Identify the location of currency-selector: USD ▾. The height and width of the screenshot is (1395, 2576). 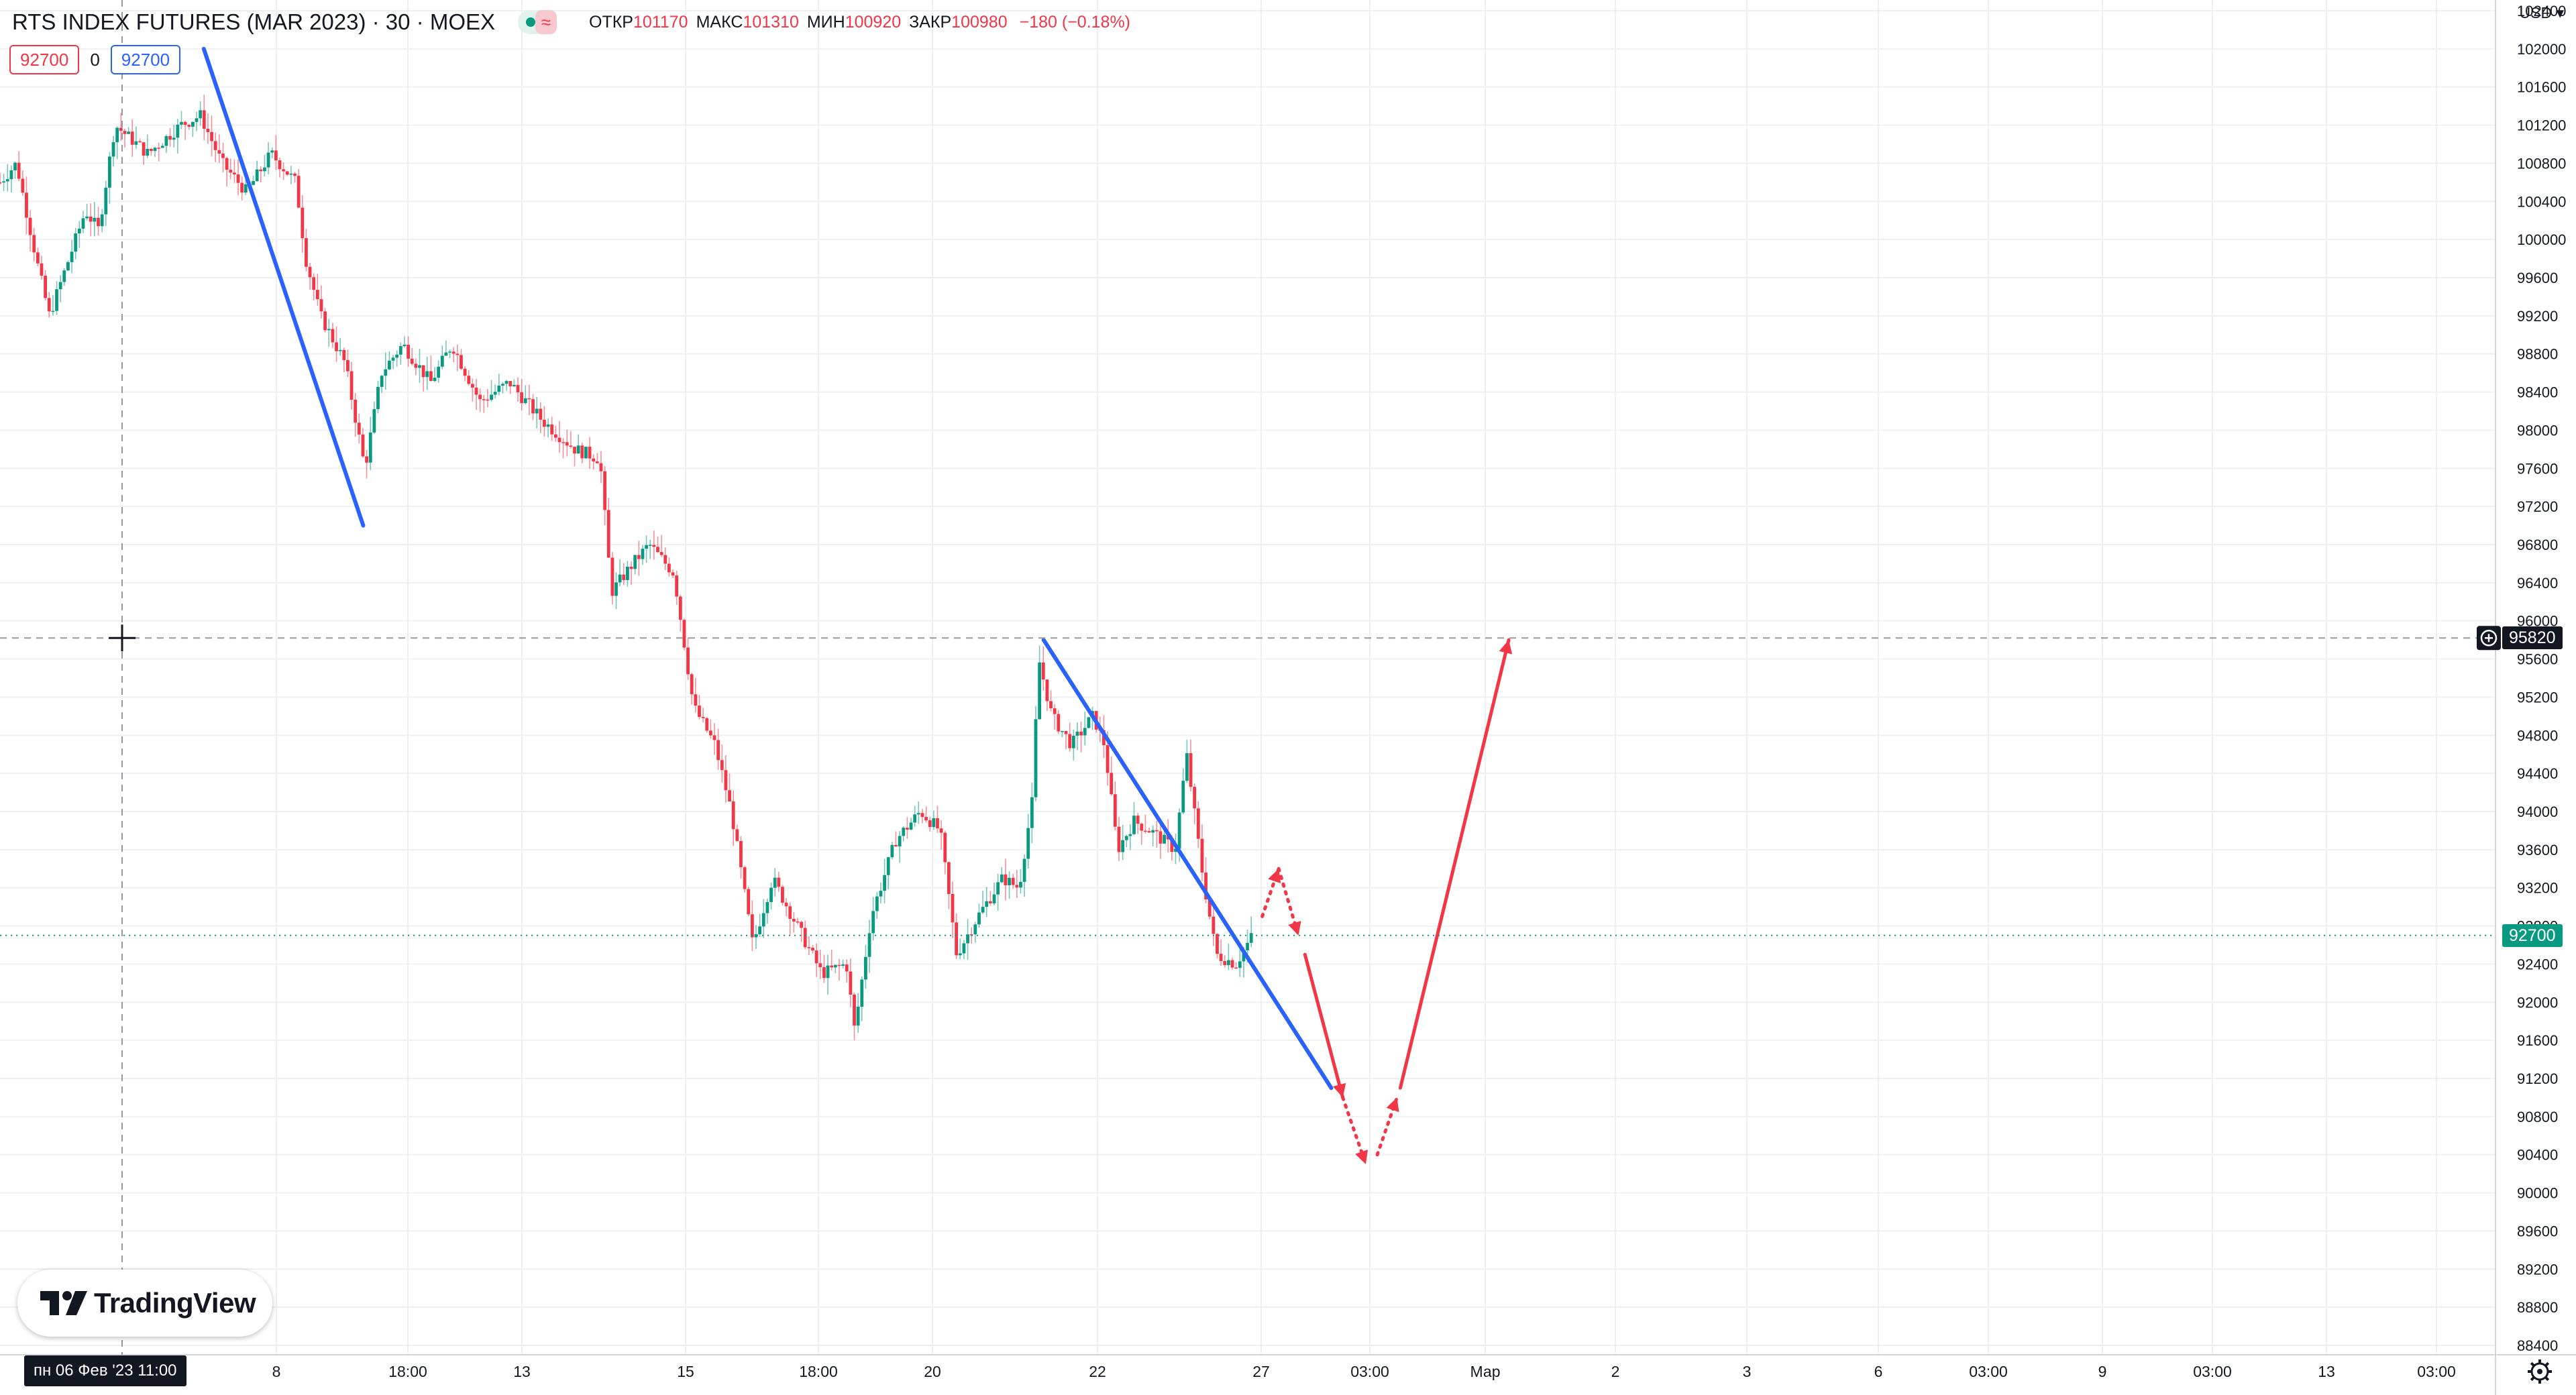
(2542, 13).